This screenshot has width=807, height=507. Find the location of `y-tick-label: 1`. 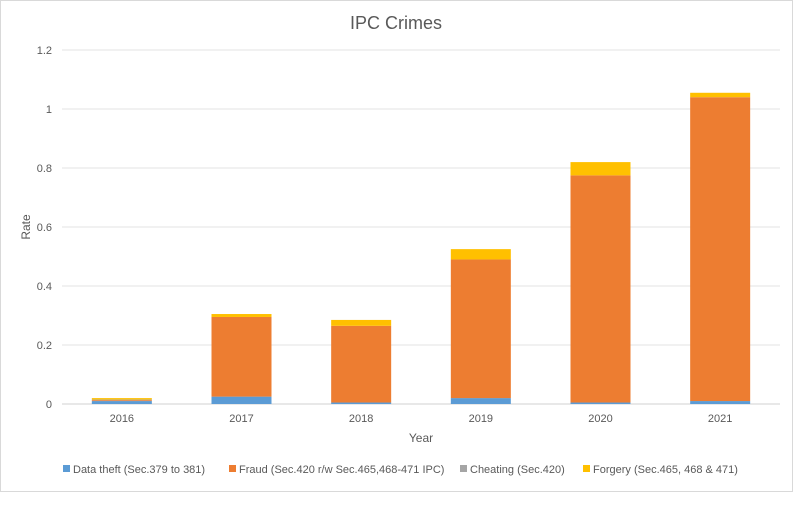

y-tick-label: 1 is located at coordinates (49, 110).